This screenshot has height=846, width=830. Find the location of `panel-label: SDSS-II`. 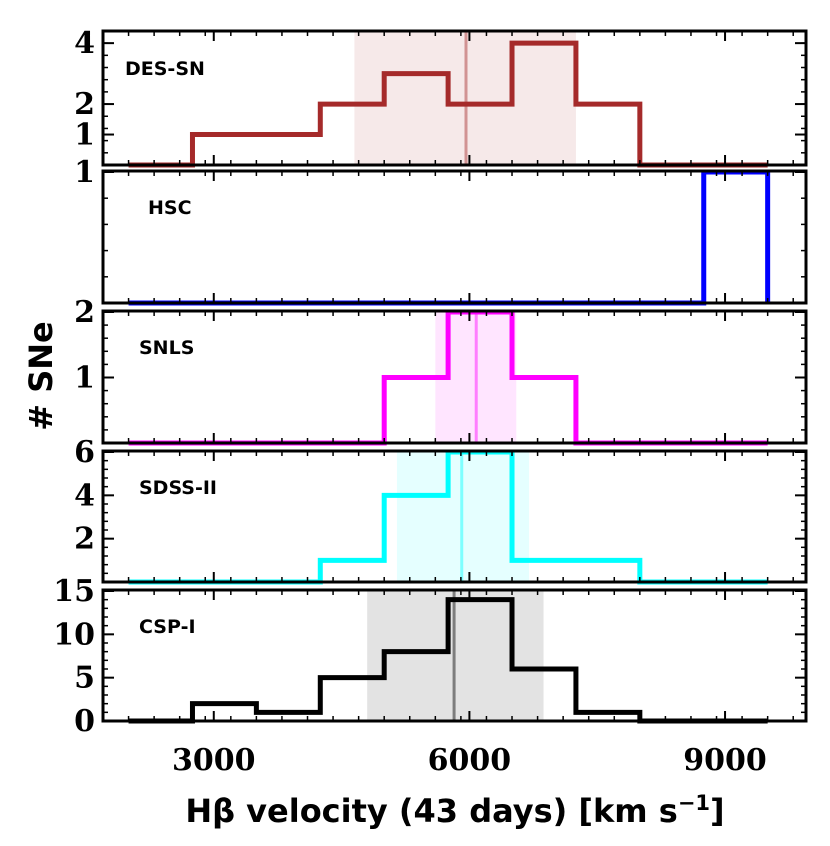

panel-label: SDSS-II is located at coordinates (178, 488).